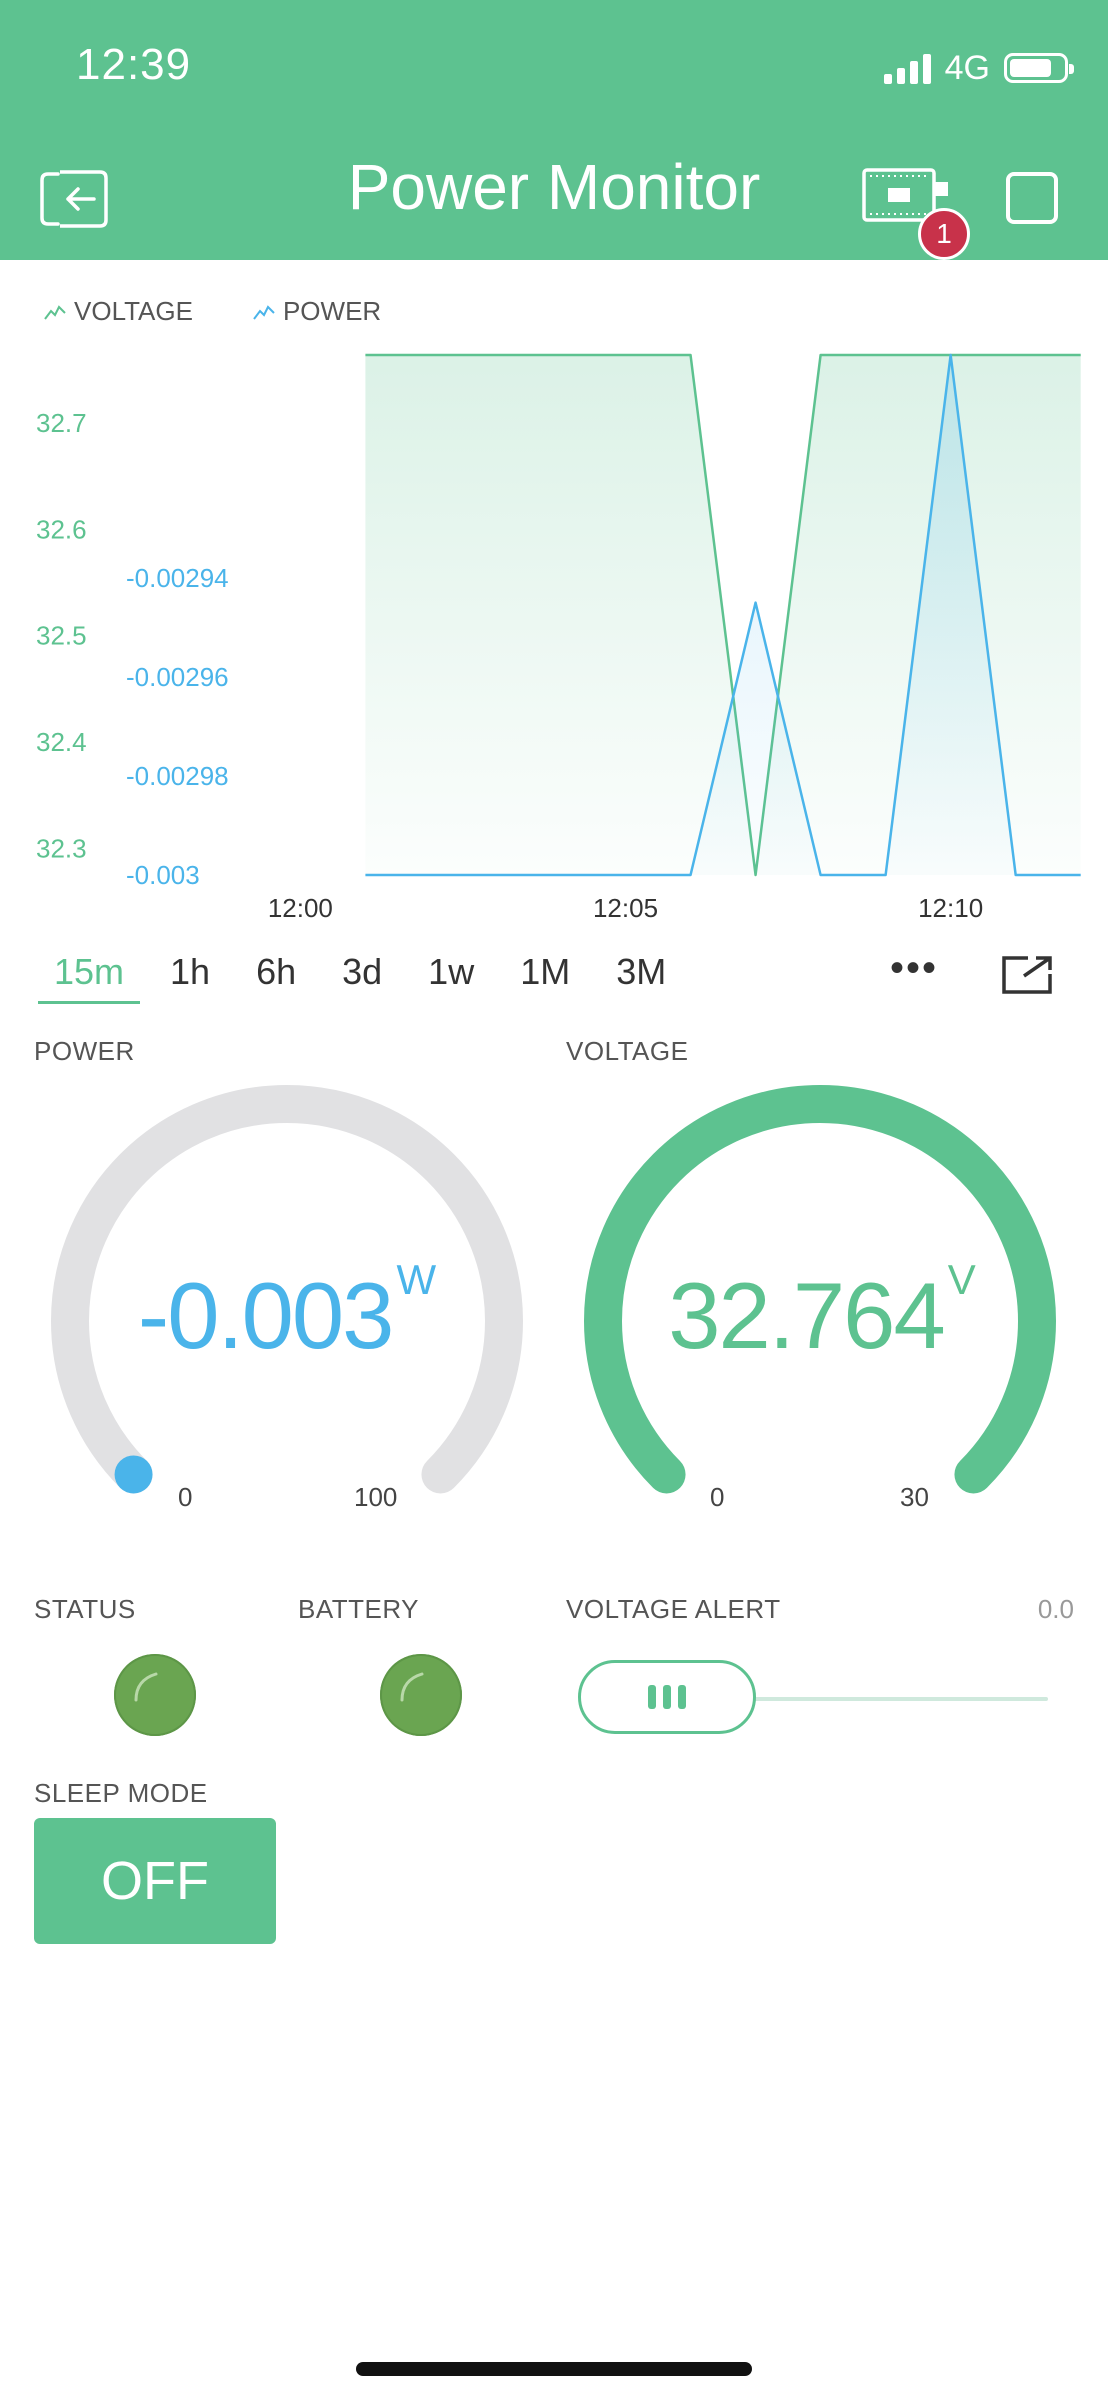  Describe the element at coordinates (376, 1497) in the screenshot. I see `power-gauge-max: 100` at that location.